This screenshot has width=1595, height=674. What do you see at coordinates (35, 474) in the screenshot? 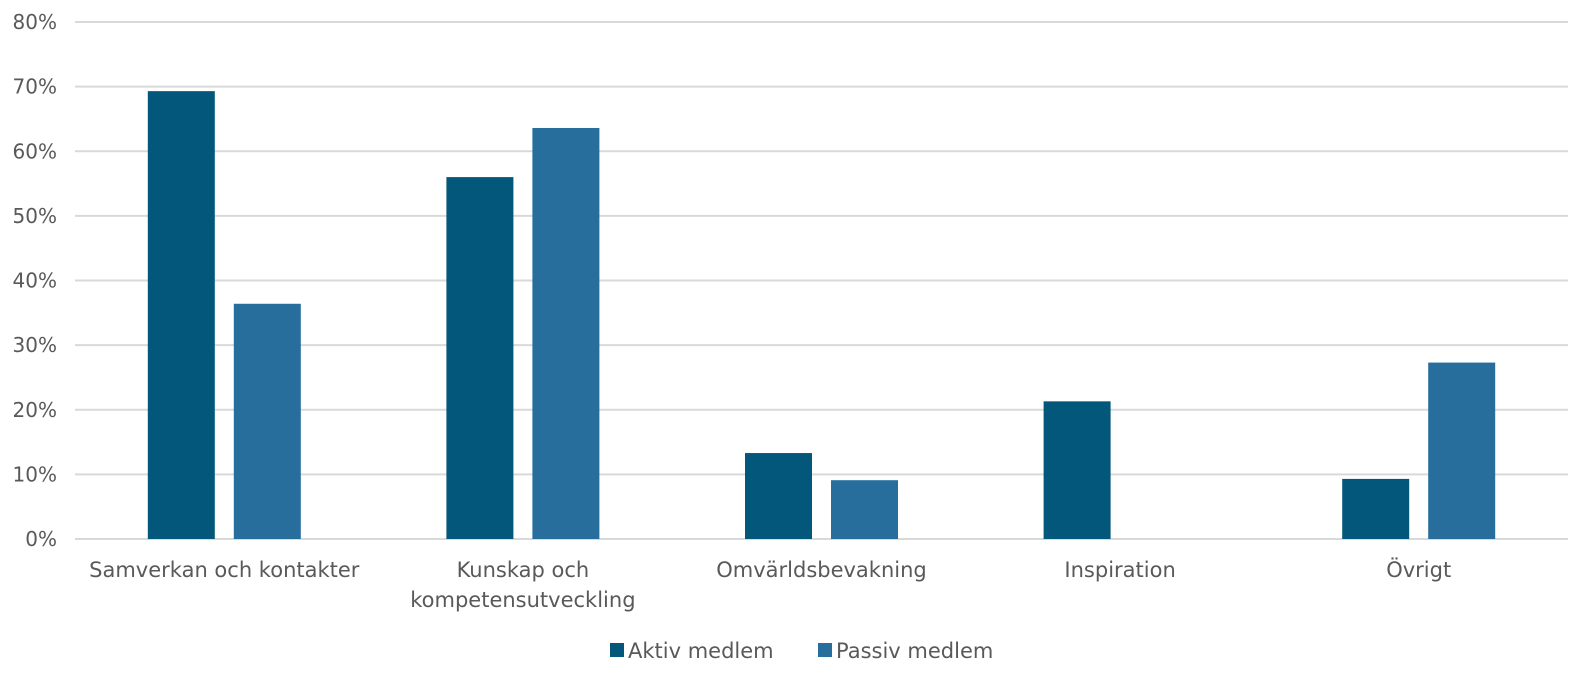
I see `y-tick-label: 10%` at bounding box center [35, 474].